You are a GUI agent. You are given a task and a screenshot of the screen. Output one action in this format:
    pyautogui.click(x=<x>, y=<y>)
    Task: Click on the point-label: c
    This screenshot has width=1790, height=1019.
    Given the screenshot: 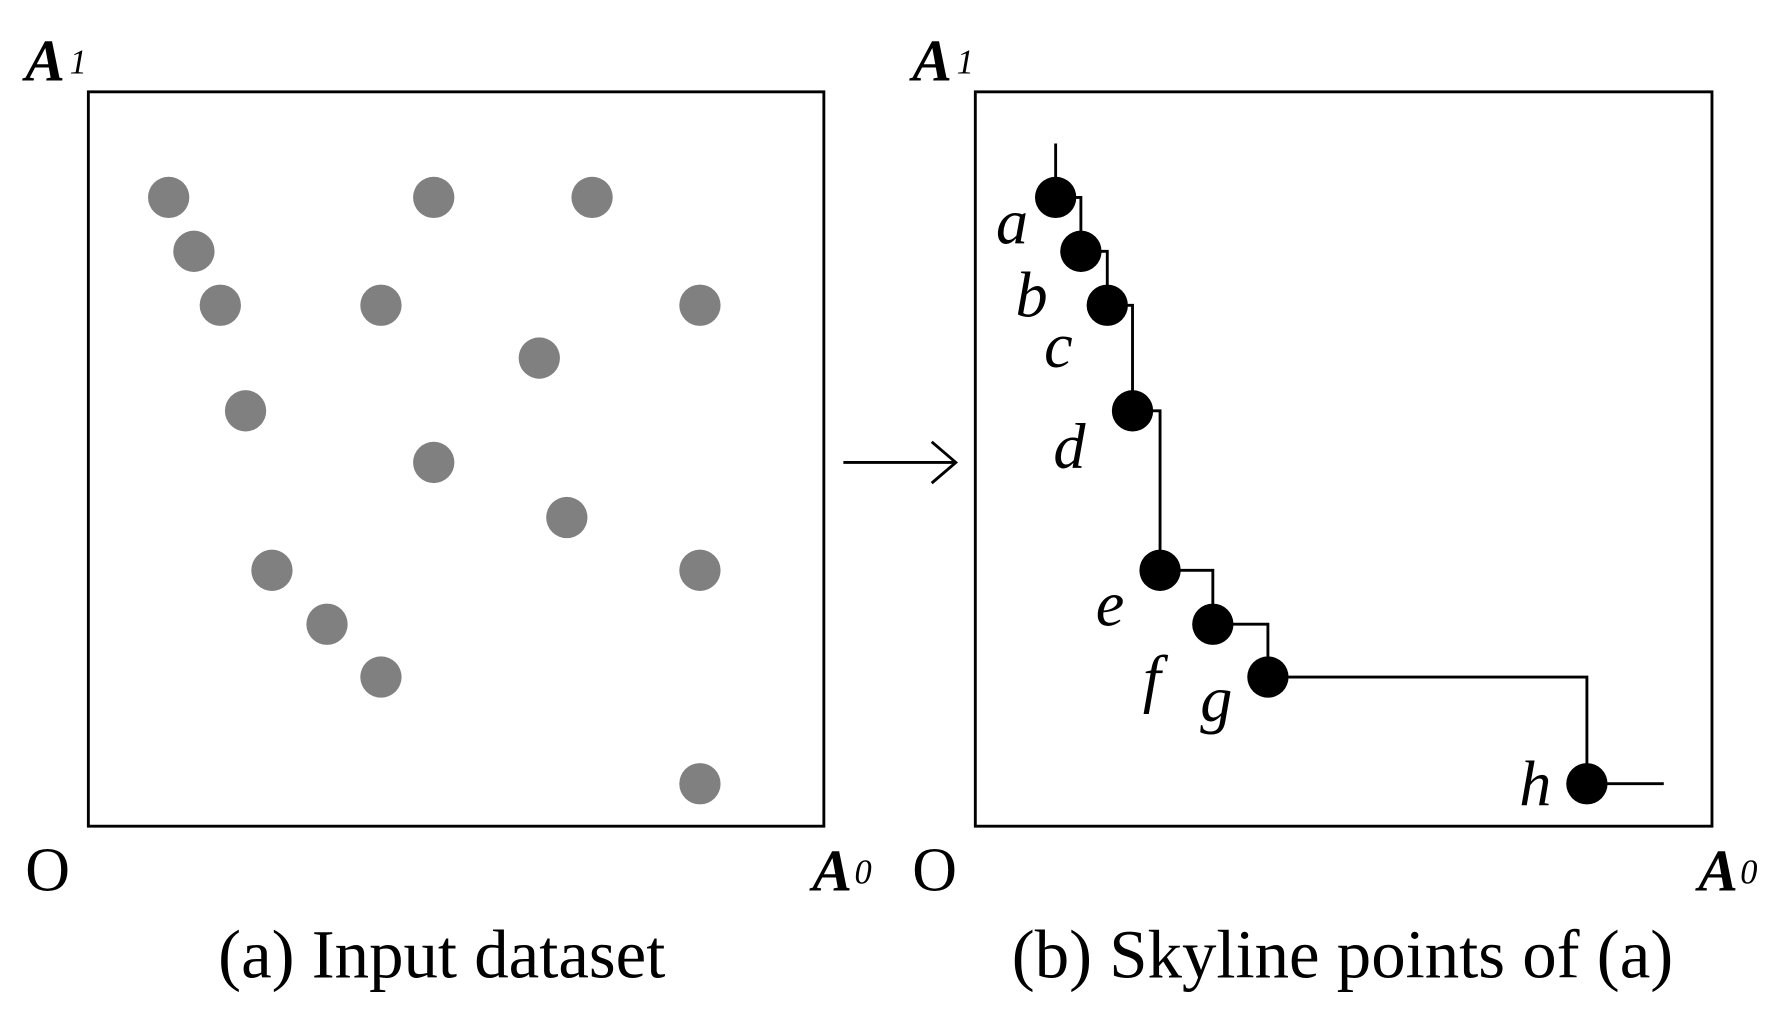 What is the action you would take?
    pyautogui.click(x=1058, y=345)
    